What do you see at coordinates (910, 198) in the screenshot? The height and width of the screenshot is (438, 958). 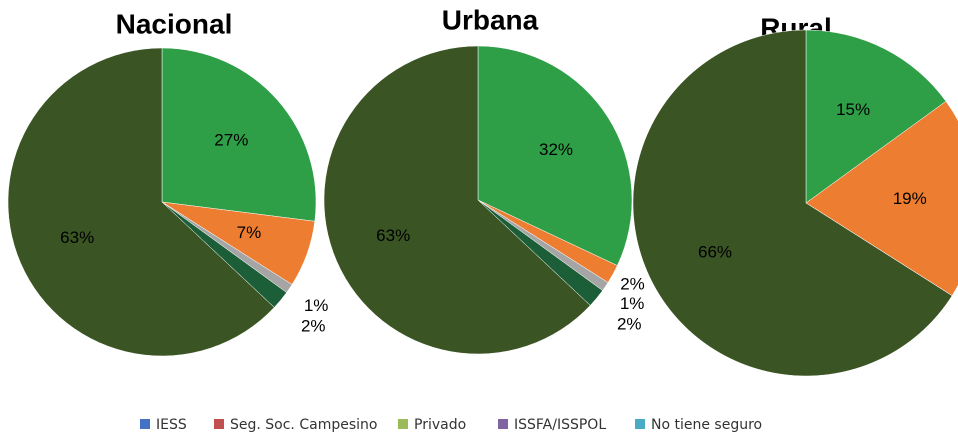 I see `data-label: 19%` at bounding box center [910, 198].